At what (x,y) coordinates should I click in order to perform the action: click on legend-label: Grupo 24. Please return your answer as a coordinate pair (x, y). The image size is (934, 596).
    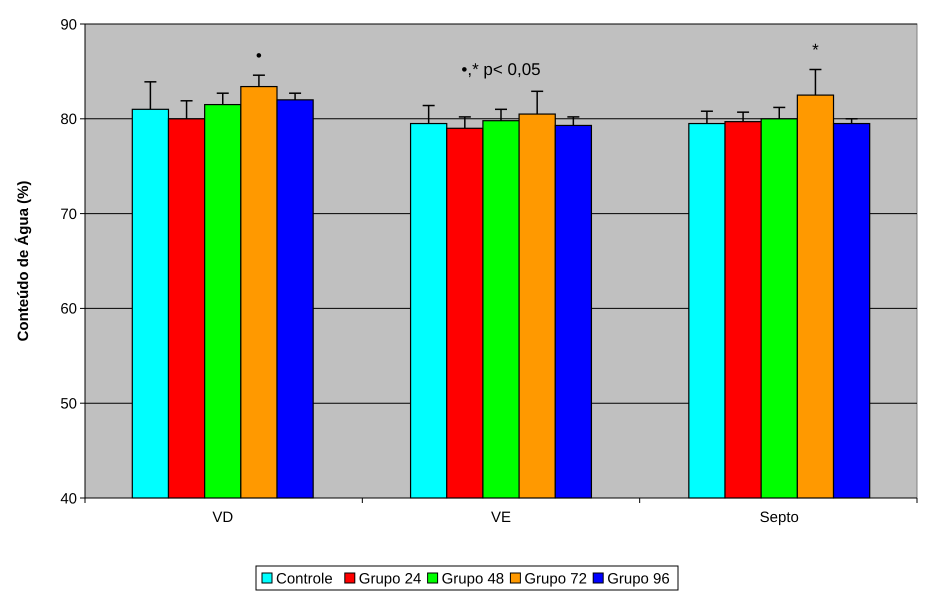
    Looking at the image, I should click on (390, 579).